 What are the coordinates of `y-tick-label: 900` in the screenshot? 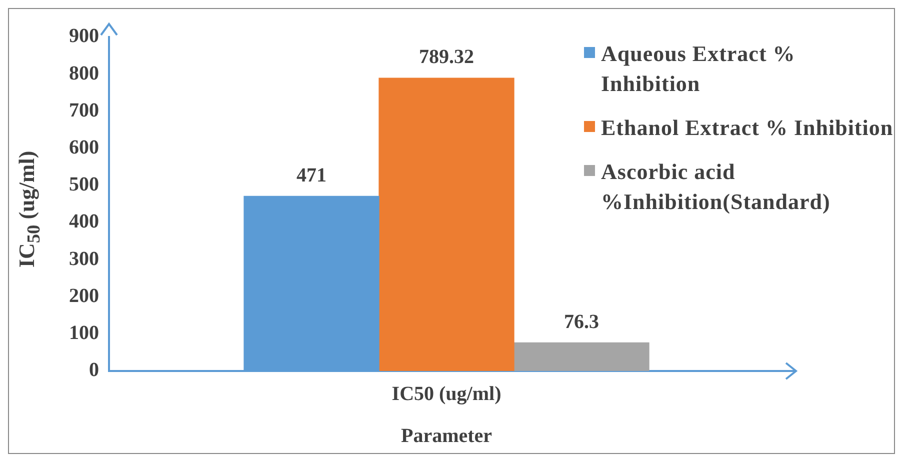 It's located at (84, 36).